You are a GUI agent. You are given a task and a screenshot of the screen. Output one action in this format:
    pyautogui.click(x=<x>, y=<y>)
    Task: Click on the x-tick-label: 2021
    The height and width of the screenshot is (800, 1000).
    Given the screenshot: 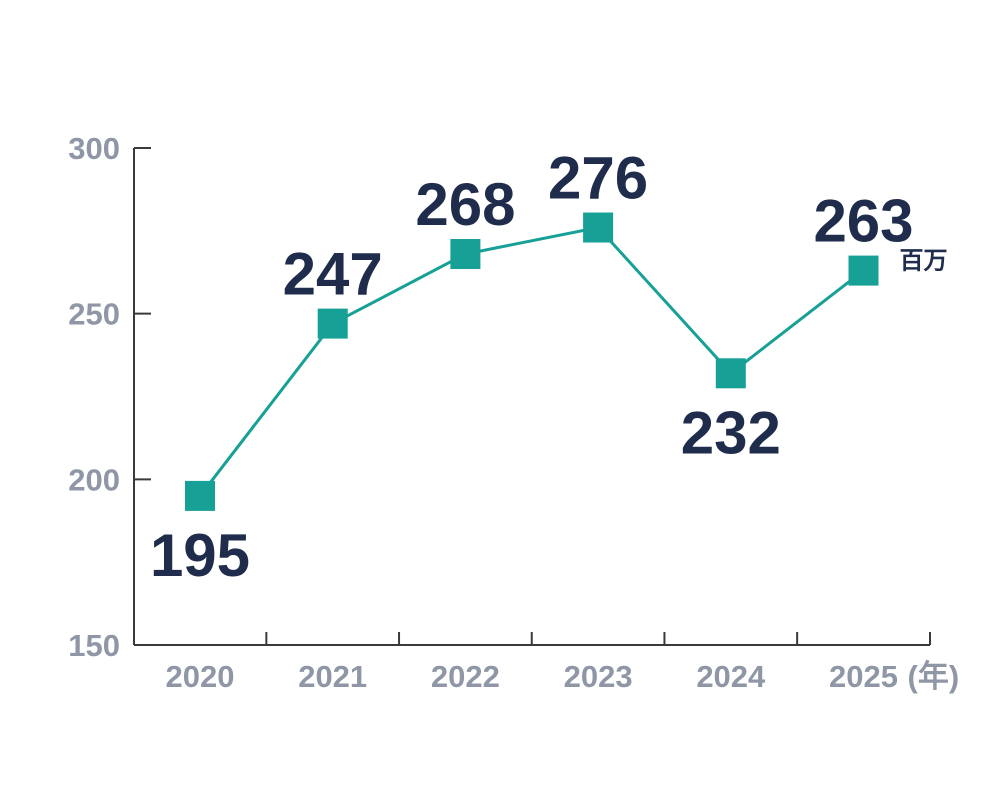 What is the action you would take?
    pyautogui.click(x=332, y=676)
    